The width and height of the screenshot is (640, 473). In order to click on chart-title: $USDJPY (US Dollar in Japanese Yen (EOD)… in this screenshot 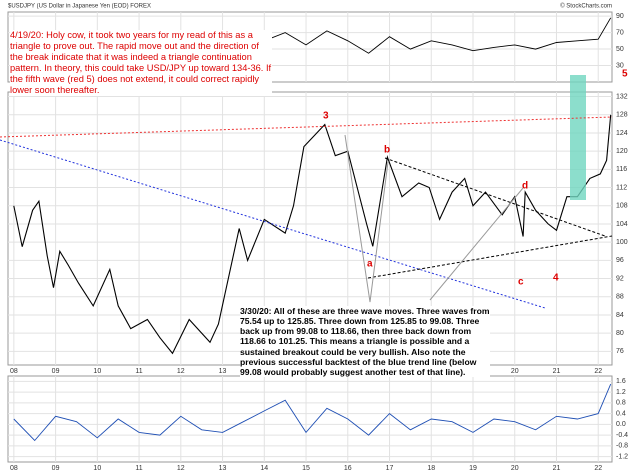, I will do `click(79, 7)`.